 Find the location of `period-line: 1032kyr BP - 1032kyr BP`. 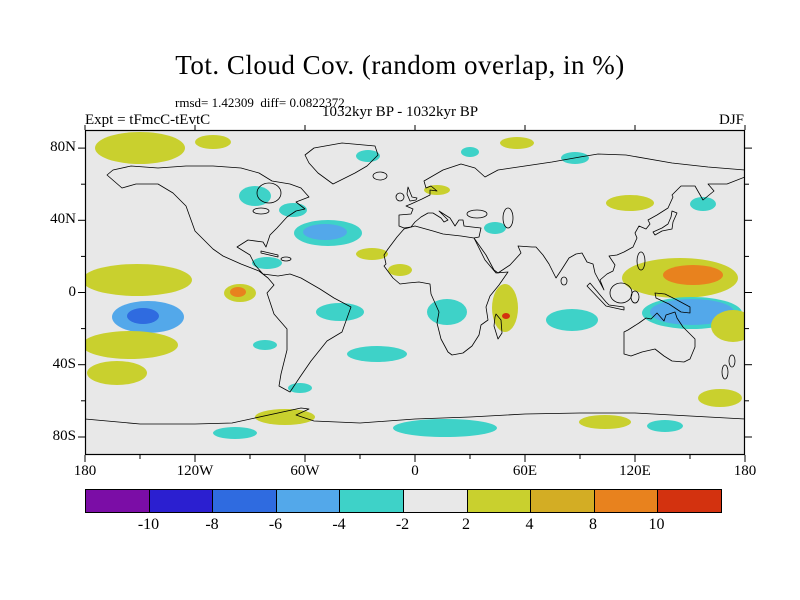

period-line: 1032kyr BP - 1032kyr BP is located at coordinates (400, 112).